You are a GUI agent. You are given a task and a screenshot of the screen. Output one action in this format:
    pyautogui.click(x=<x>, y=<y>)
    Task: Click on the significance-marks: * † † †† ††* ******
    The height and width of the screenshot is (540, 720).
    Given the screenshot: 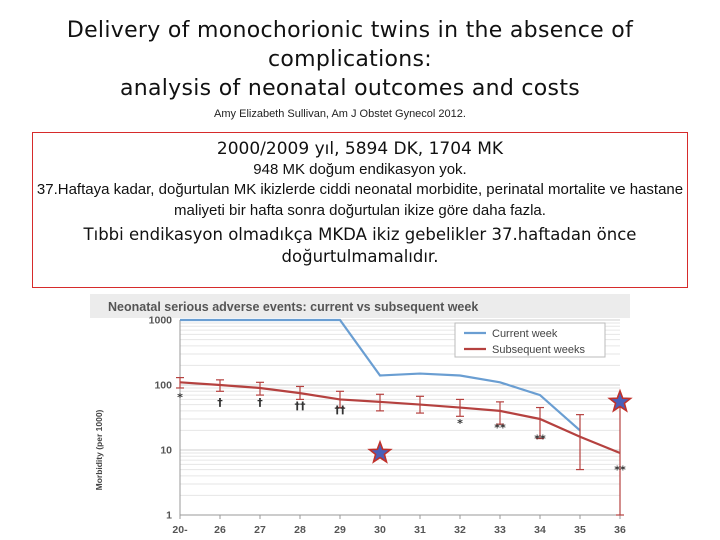 What is the action you would take?
    pyautogui.click(x=401, y=433)
    